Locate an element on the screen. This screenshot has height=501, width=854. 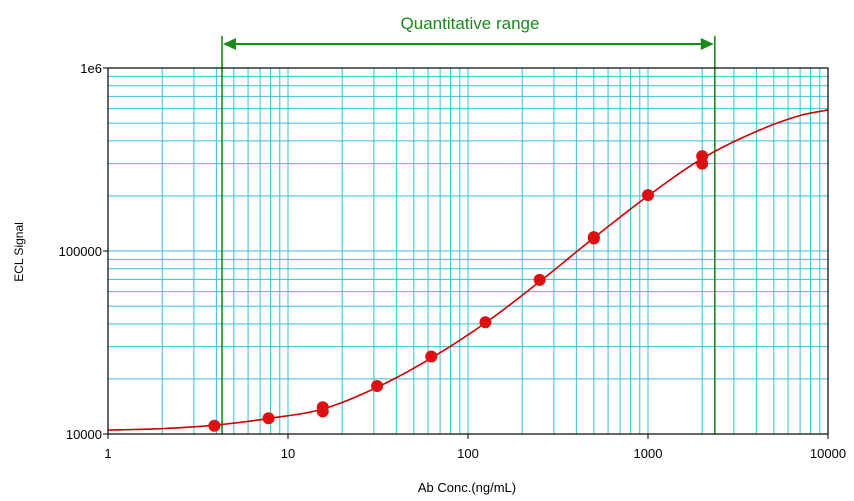
x-tick-label: 100 is located at coordinates (468, 453).